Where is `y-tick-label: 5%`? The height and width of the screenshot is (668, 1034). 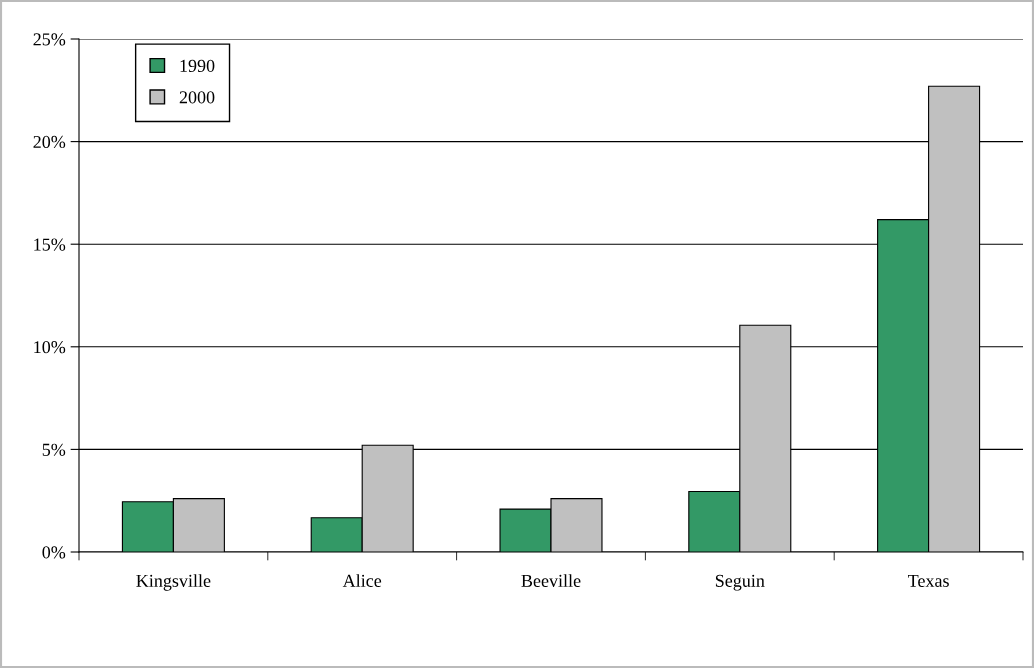
y-tick-label: 5% is located at coordinates (54, 449).